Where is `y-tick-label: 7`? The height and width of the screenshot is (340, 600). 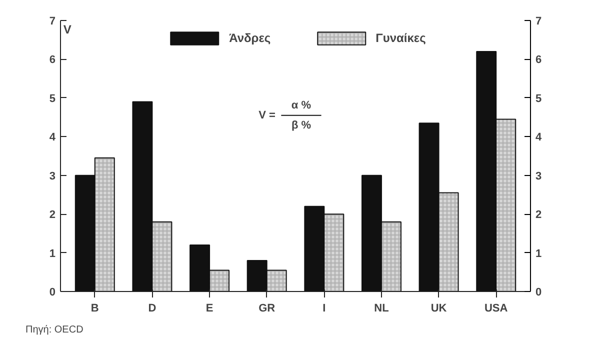
y-tick-label: 7 is located at coordinates (52, 22).